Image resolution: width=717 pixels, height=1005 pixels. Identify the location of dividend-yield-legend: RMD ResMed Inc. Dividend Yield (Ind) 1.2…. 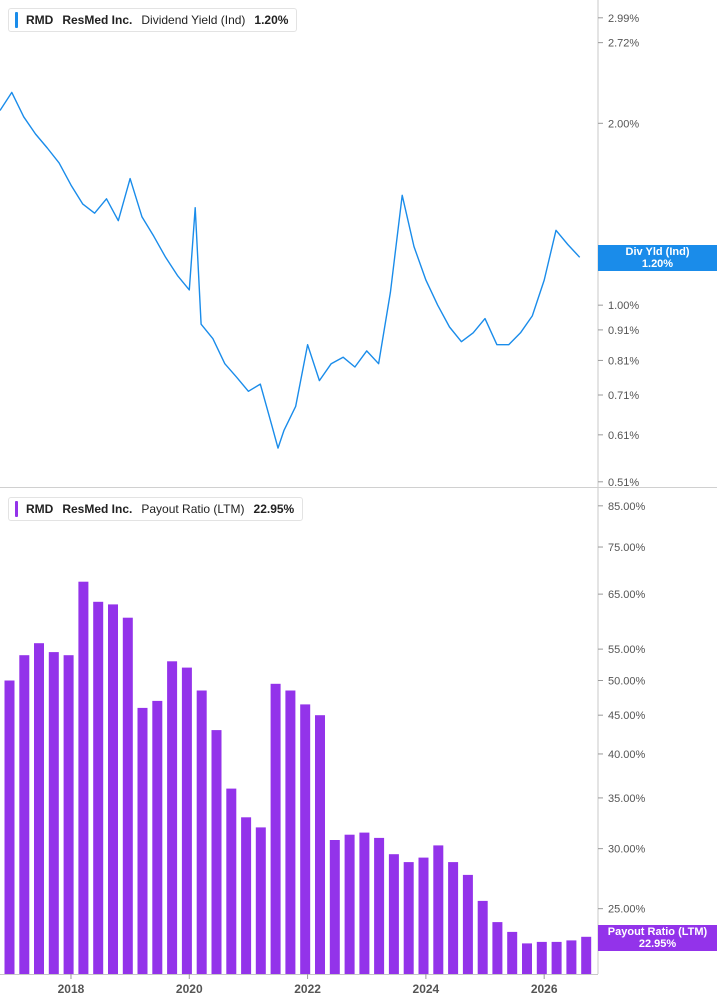
(153, 20).